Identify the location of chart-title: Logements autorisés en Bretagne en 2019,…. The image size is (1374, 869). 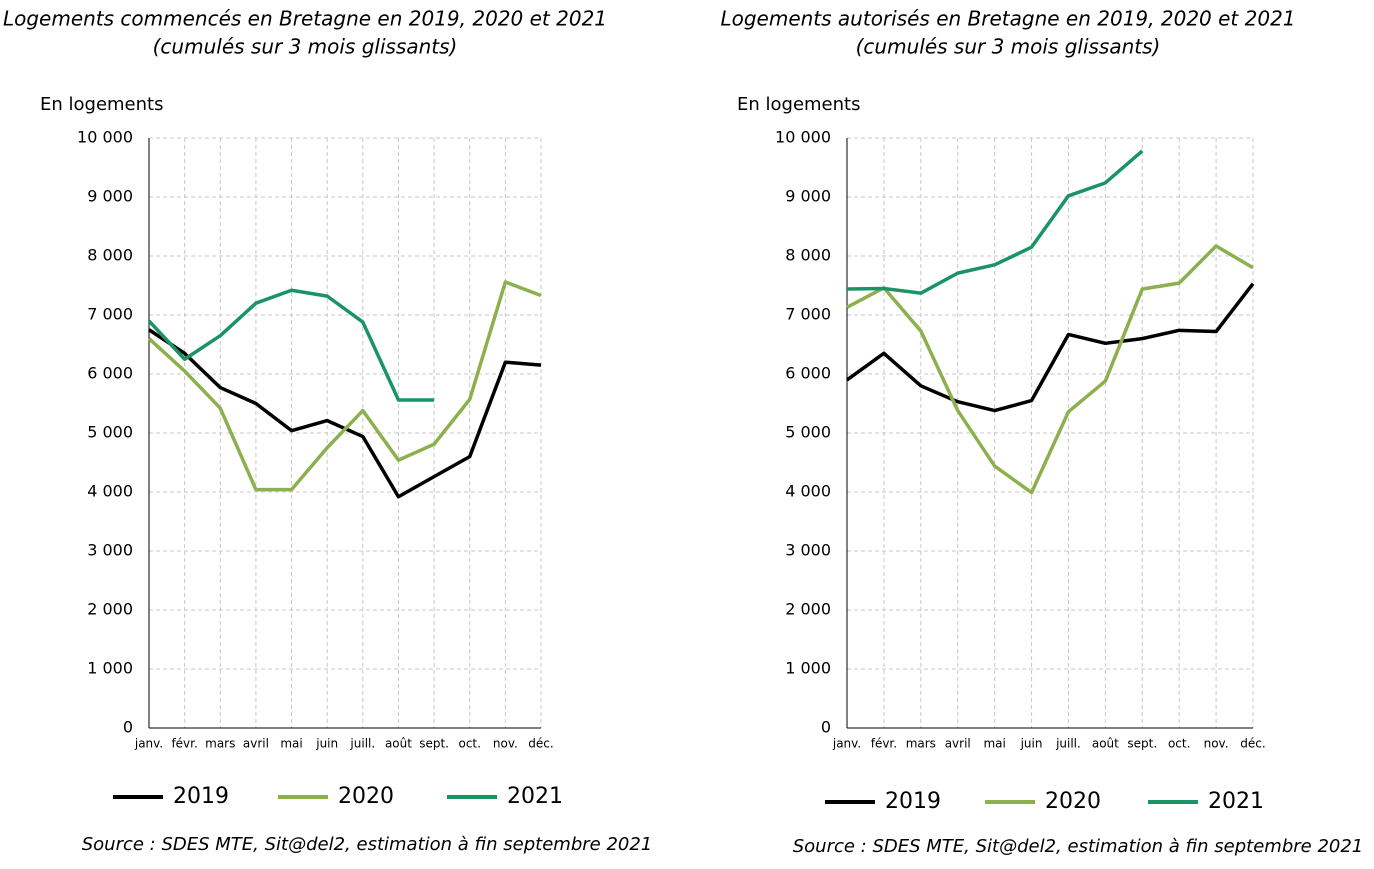
(1007, 19).